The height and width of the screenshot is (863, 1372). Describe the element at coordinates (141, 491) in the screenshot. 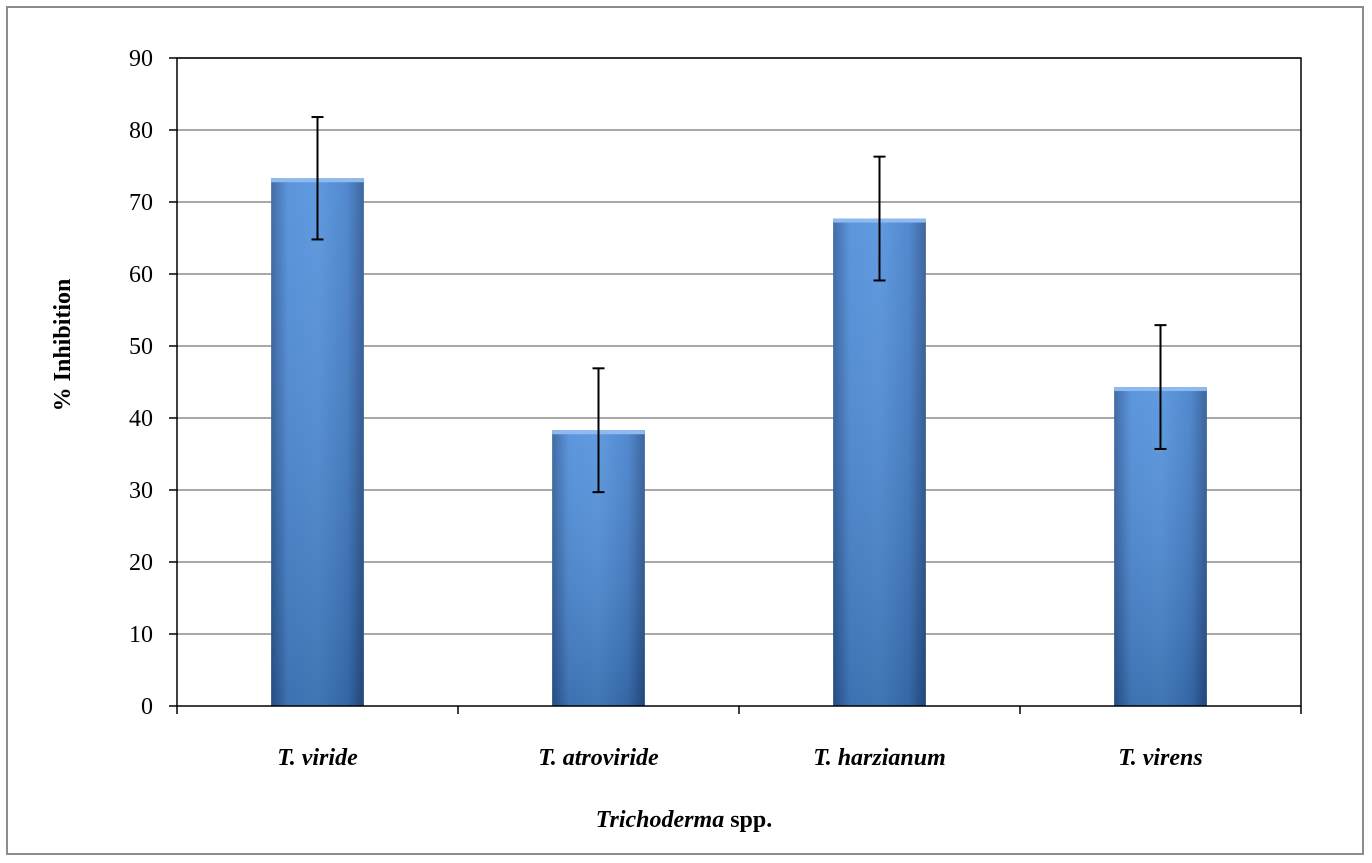

I see `y-tick-label: 30` at that location.